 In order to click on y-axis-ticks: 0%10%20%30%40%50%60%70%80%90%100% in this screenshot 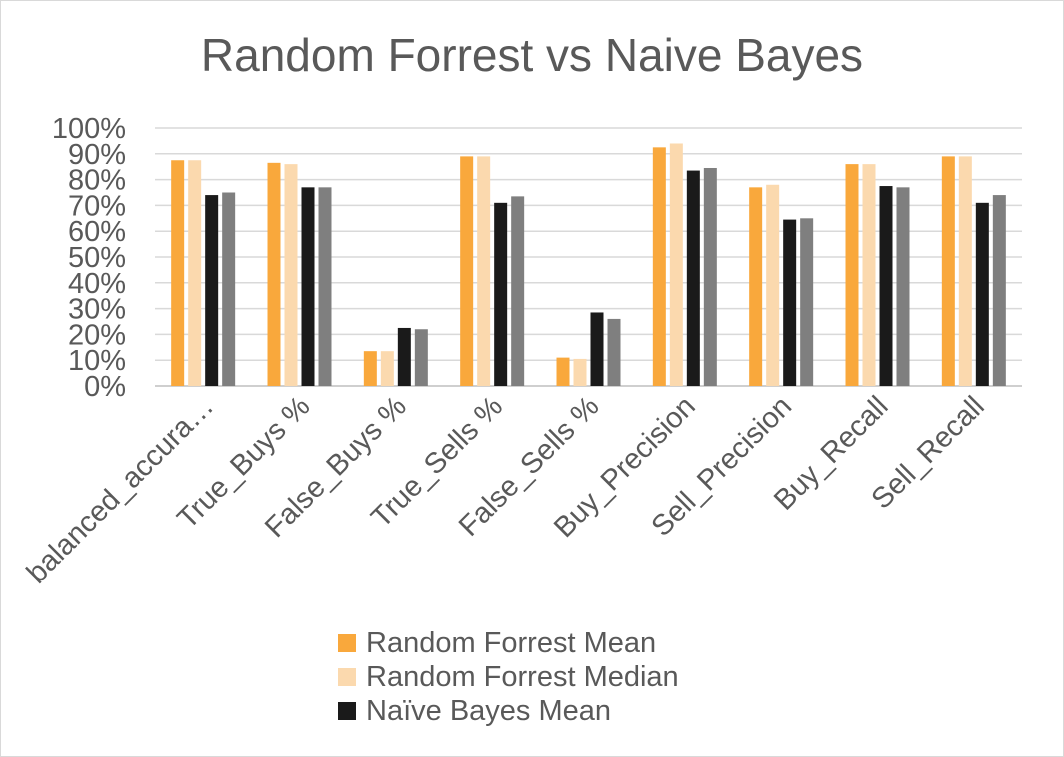, I will do `click(89, 258)`.